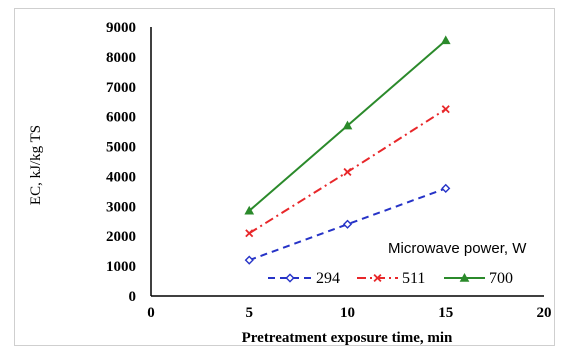 The image size is (569, 354). Describe the element at coordinates (121, 237) in the screenshot. I see `y-tick-label: 2000` at that location.